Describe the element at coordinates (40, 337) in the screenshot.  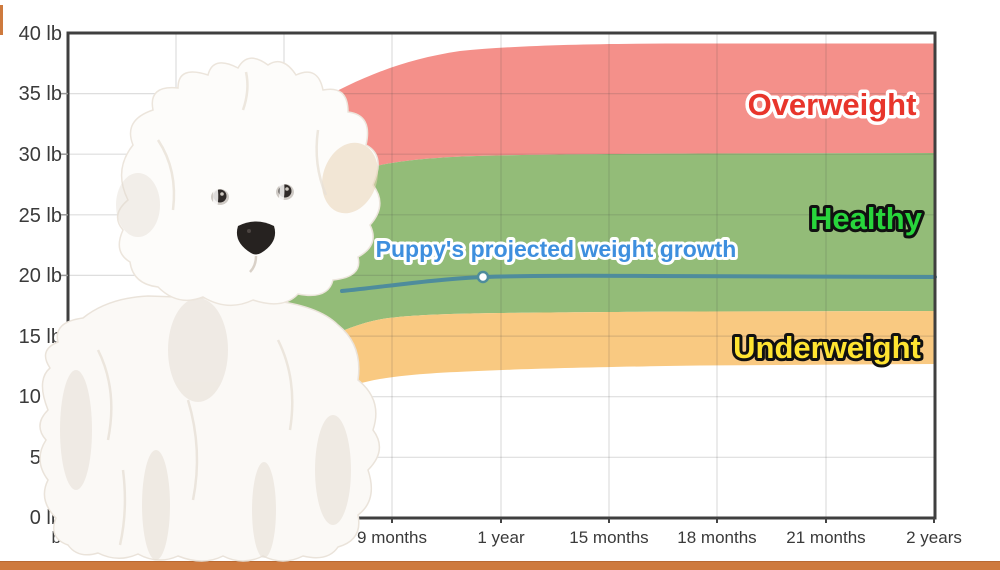
I see `y-axis-label: 15 lb` at that location.